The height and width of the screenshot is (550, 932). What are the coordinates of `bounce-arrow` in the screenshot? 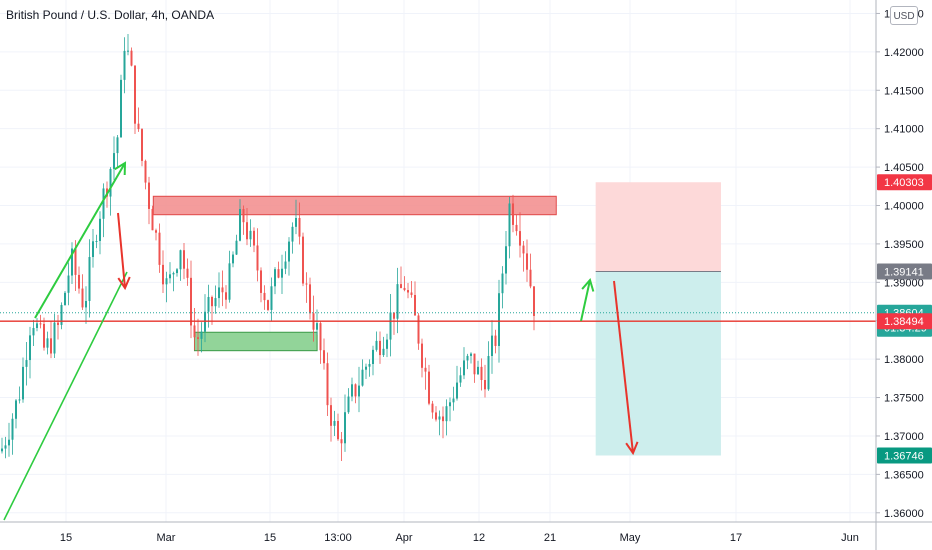 It's located at (585, 300).